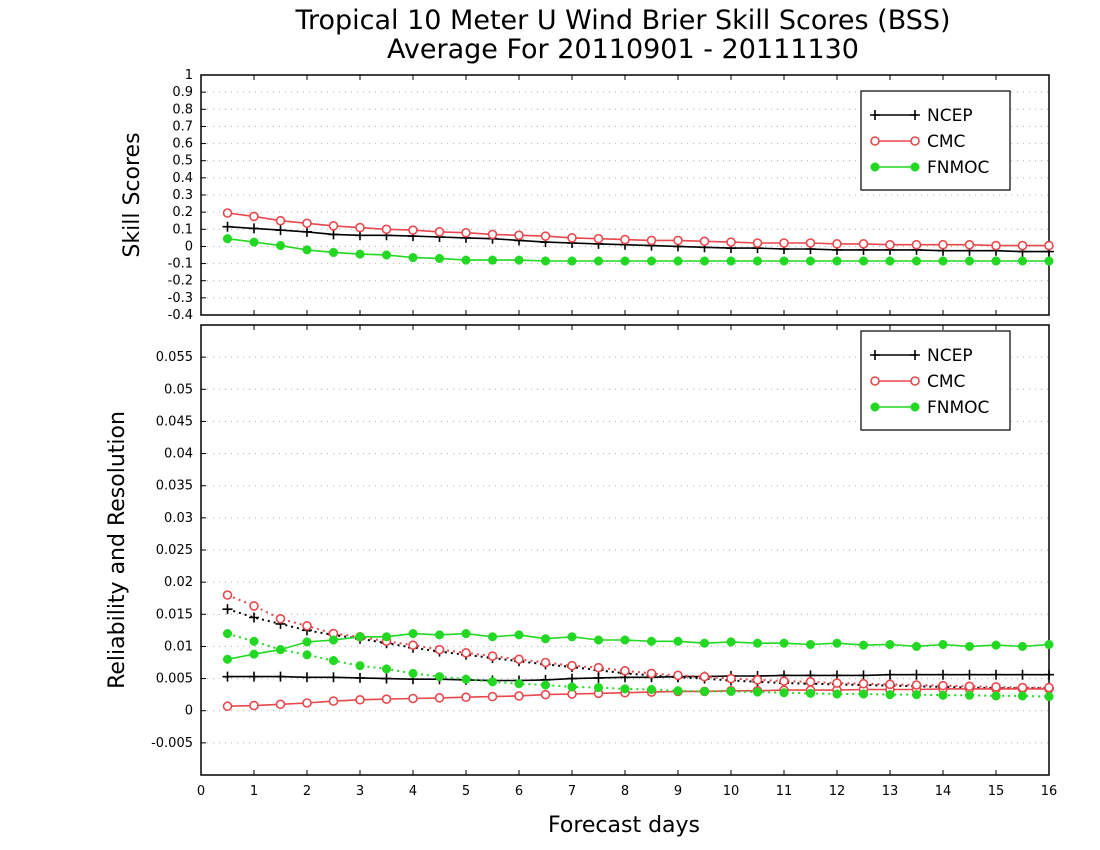 The height and width of the screenshot is (850, 1100). I want to click on y-tick-label: 0.3, so click(182, 195).